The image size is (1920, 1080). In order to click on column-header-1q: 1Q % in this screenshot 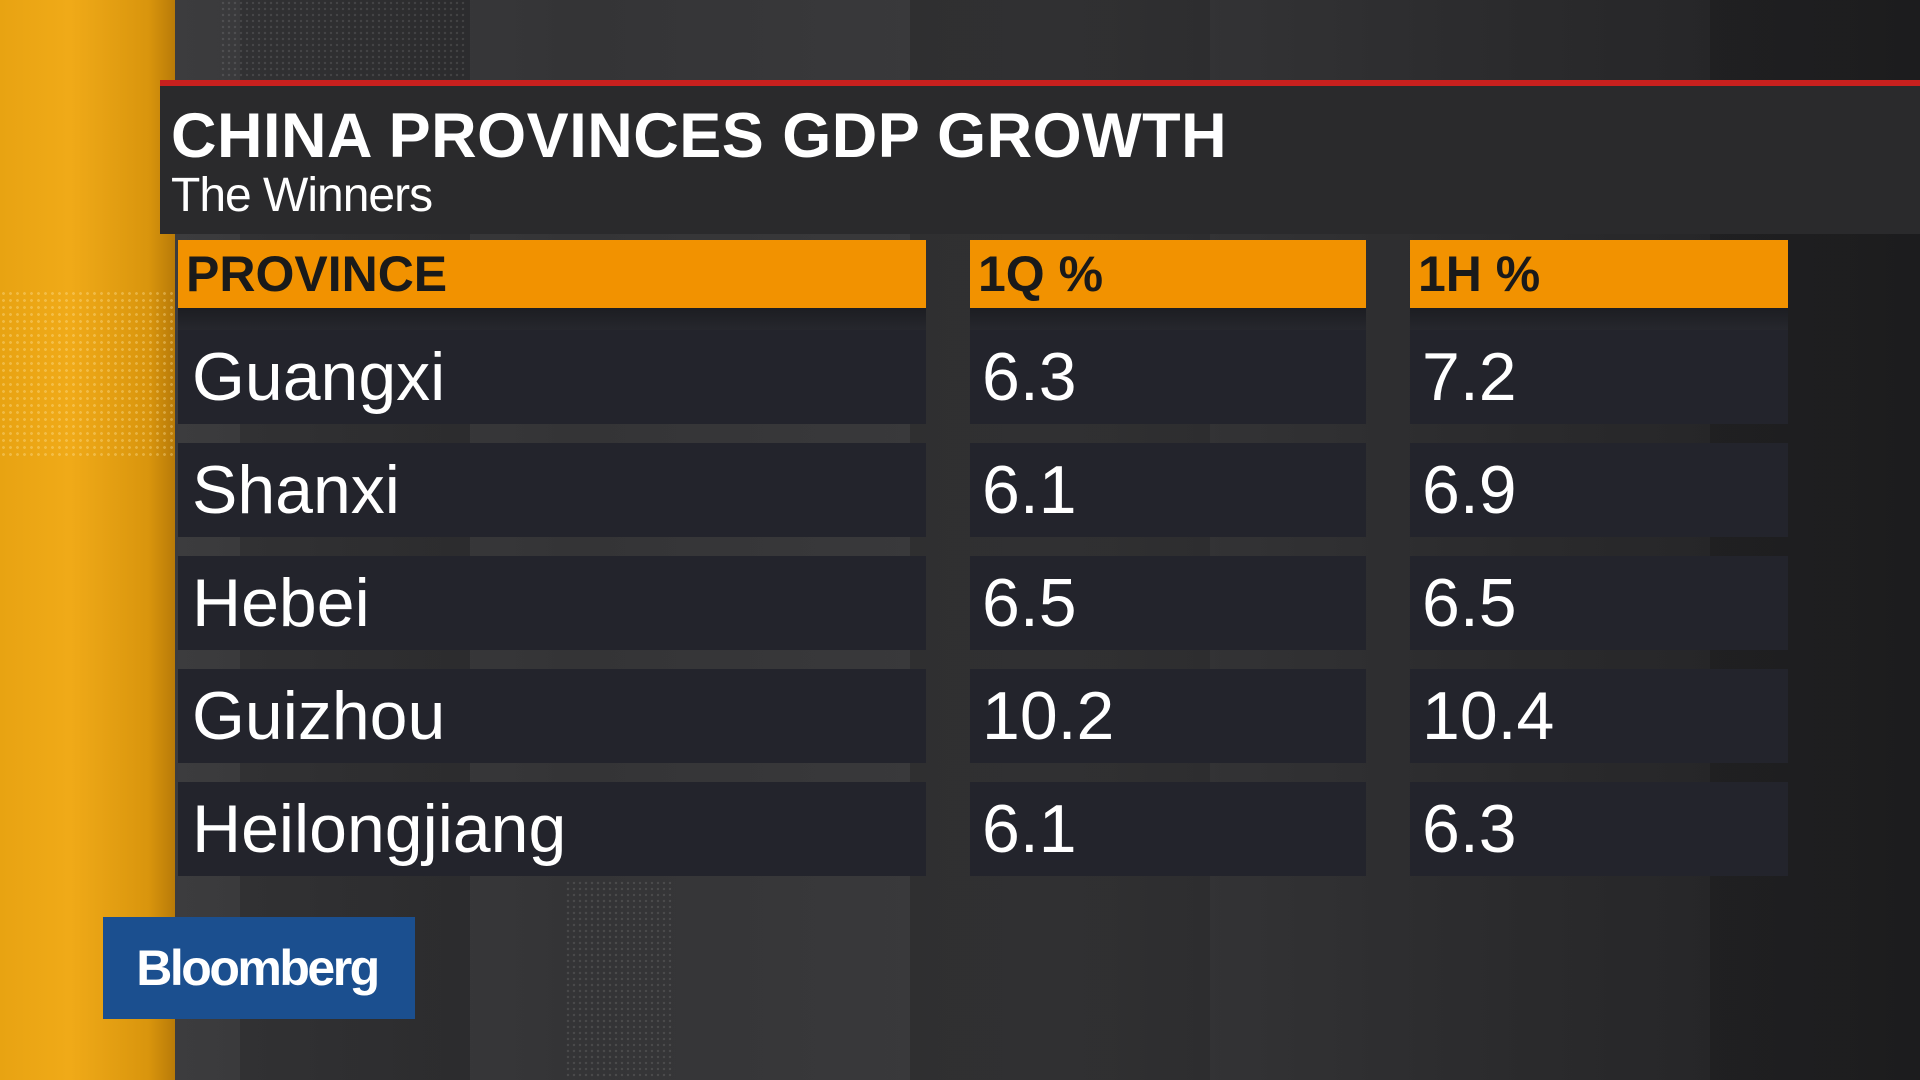, I will do `click(1168, 274)`.